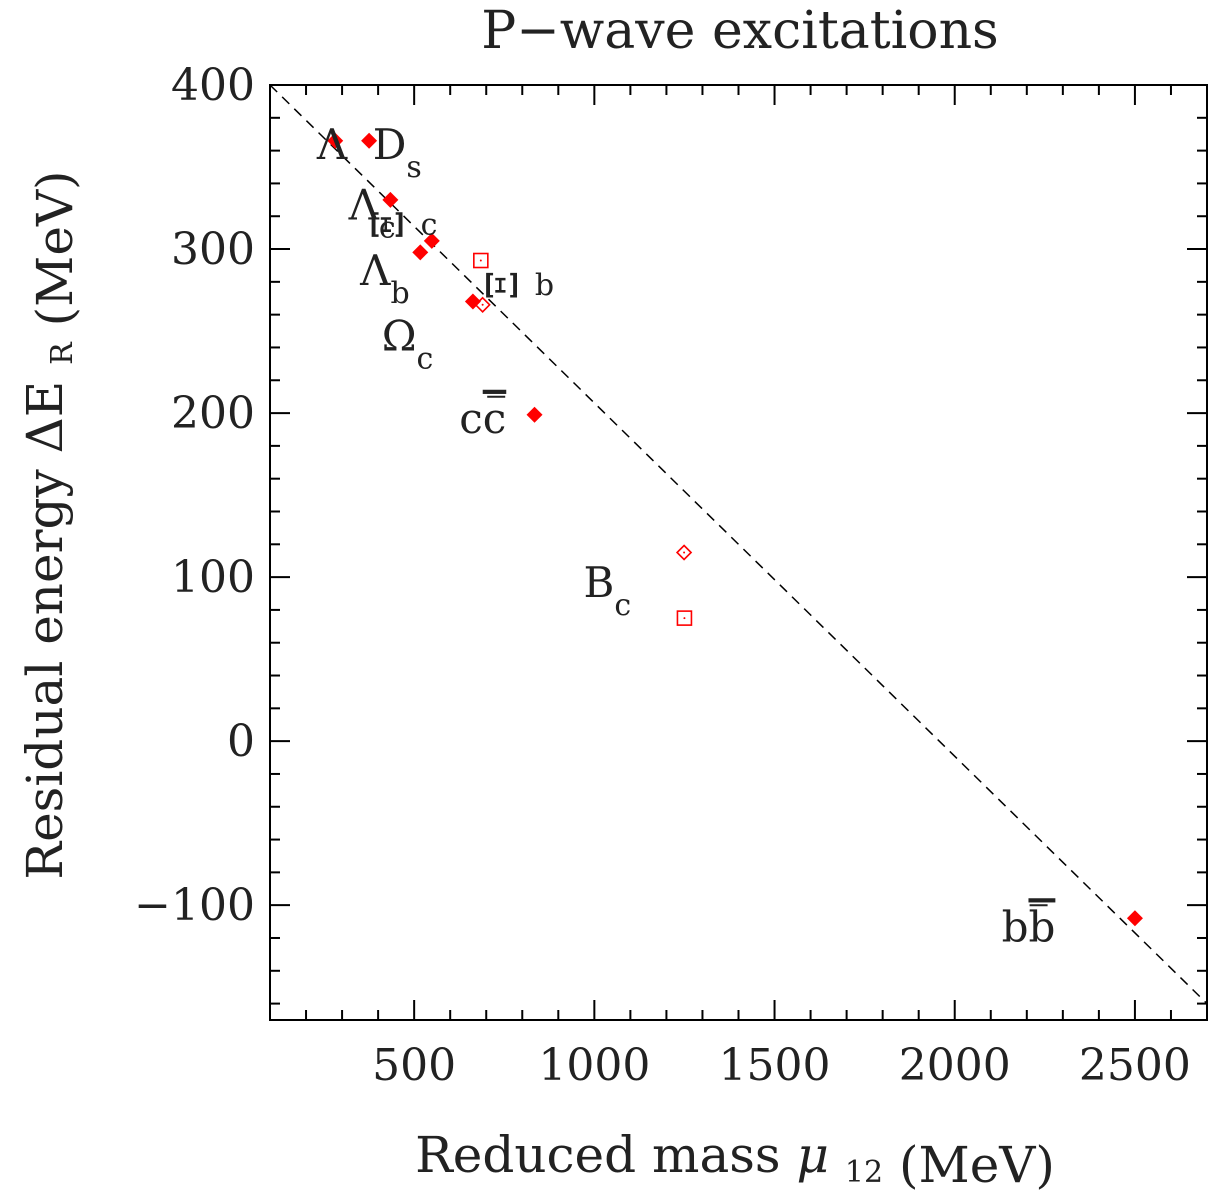  Describe the element at coordinates (213, 249) in the screenshot. I see `y-tick-label: 300` at that location.